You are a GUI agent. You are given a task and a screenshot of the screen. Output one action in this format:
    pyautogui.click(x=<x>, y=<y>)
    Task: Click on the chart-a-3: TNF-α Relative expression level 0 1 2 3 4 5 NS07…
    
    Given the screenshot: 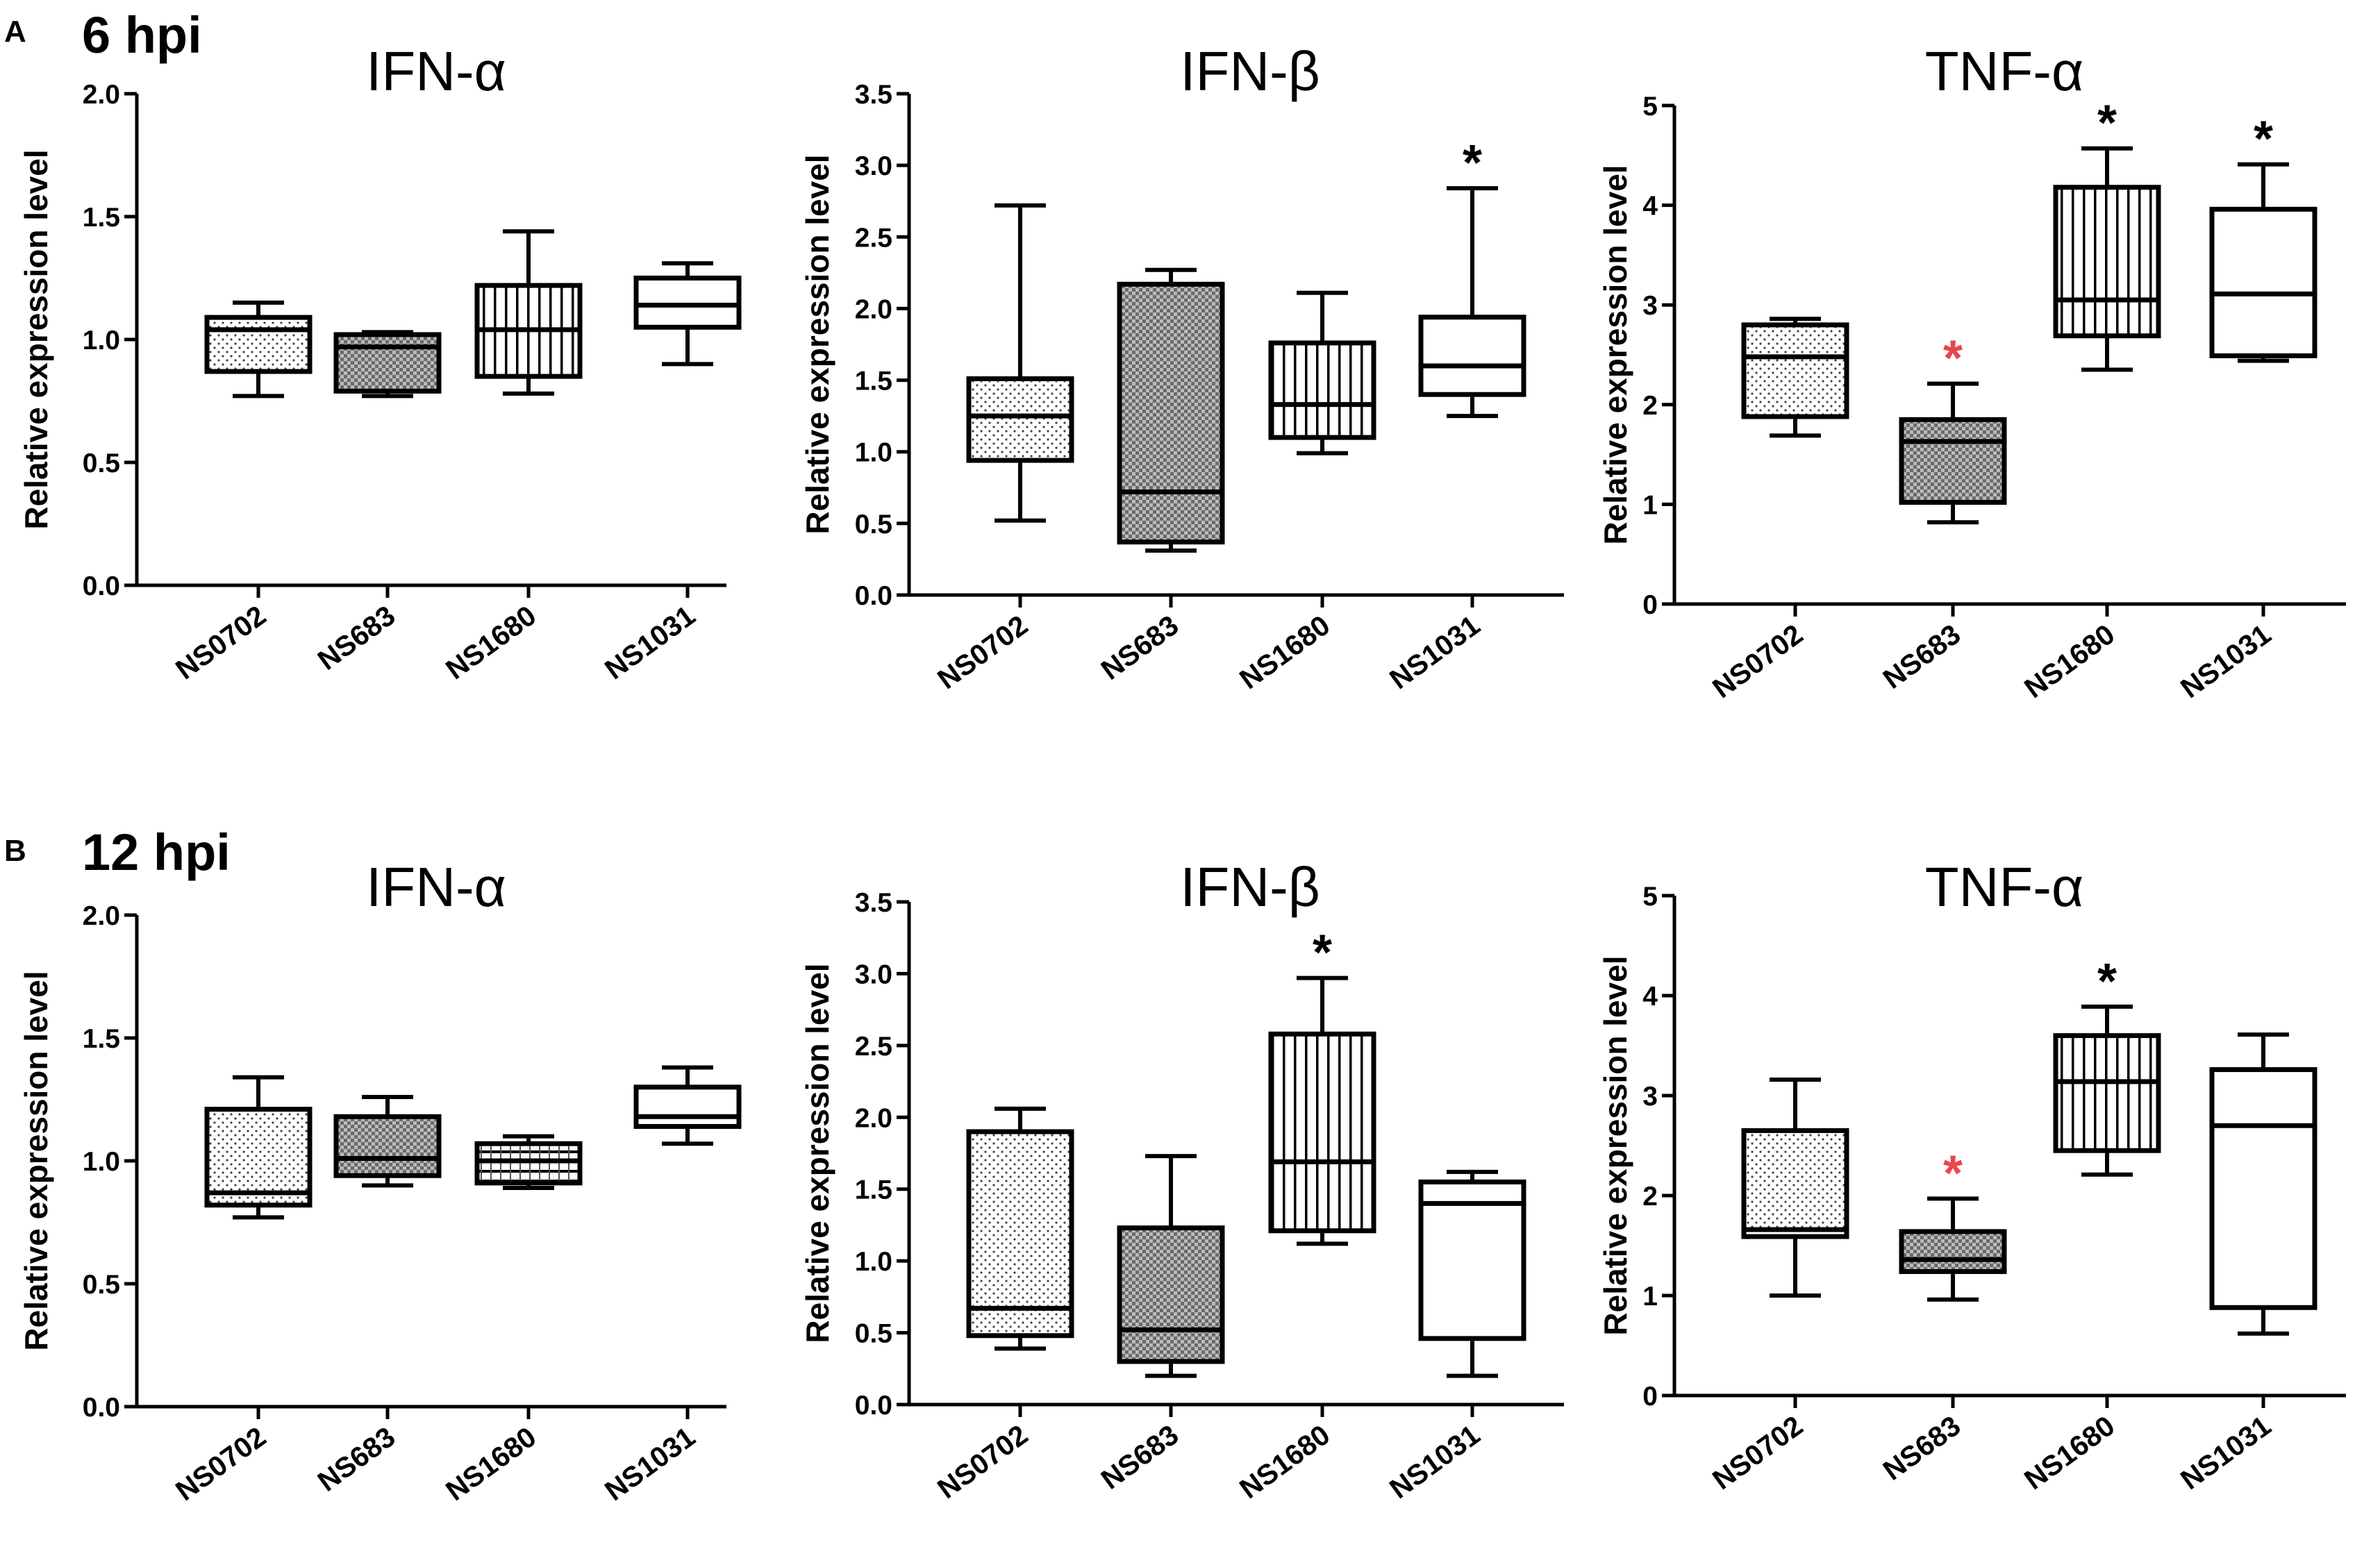 What is the action you would take?
    pyautogui.click(x=1971, y=372)
    